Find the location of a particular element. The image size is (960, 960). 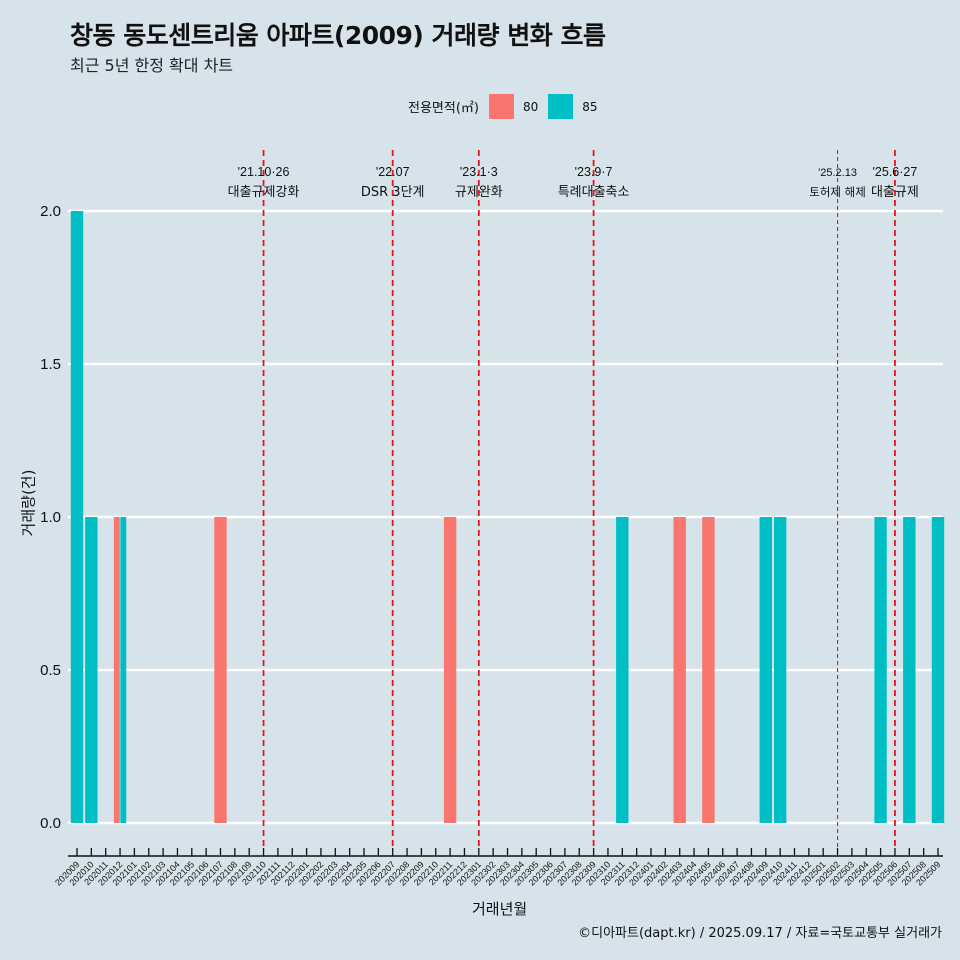

event-date-label: '22.07 is located at coordinates (393, 172).